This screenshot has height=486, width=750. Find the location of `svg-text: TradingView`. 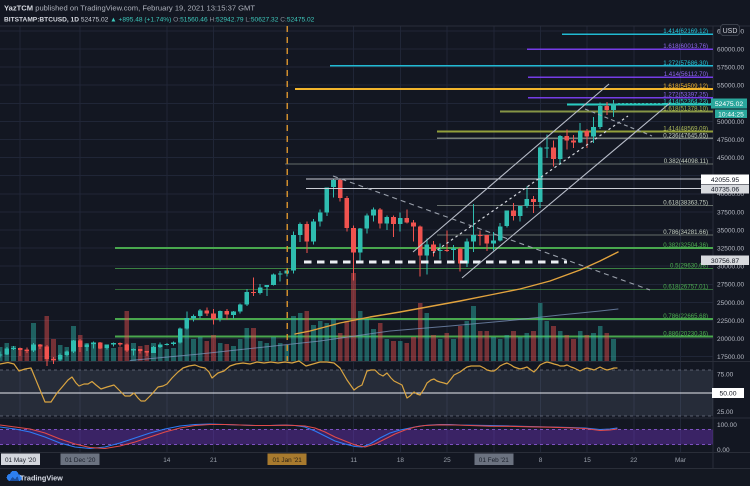

svg-text: TradingView is located at coordinates (41, 478).